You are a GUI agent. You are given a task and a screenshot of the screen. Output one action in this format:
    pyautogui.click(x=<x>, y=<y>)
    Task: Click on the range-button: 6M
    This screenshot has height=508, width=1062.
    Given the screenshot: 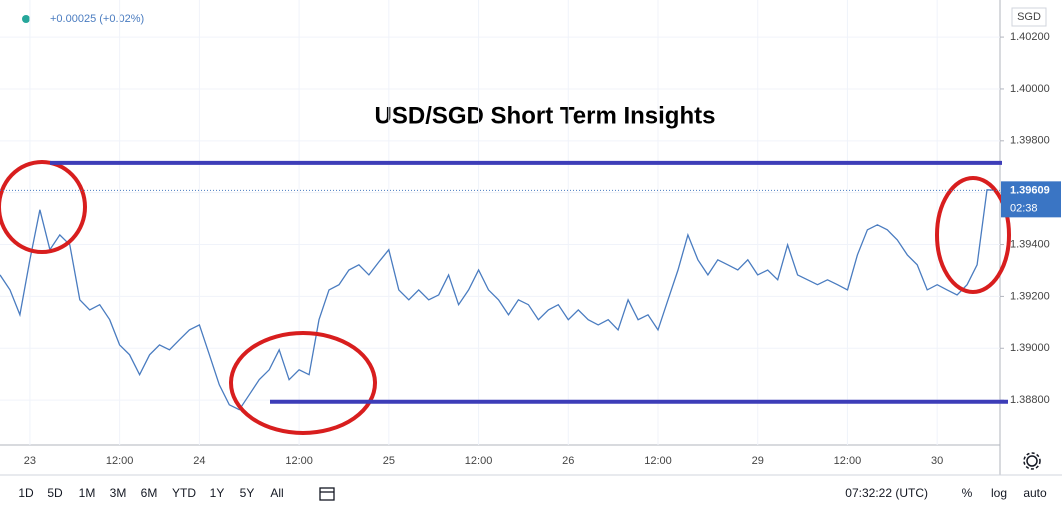 What is the action you would take?
    pyautogui.click(x=149, y=493)
    